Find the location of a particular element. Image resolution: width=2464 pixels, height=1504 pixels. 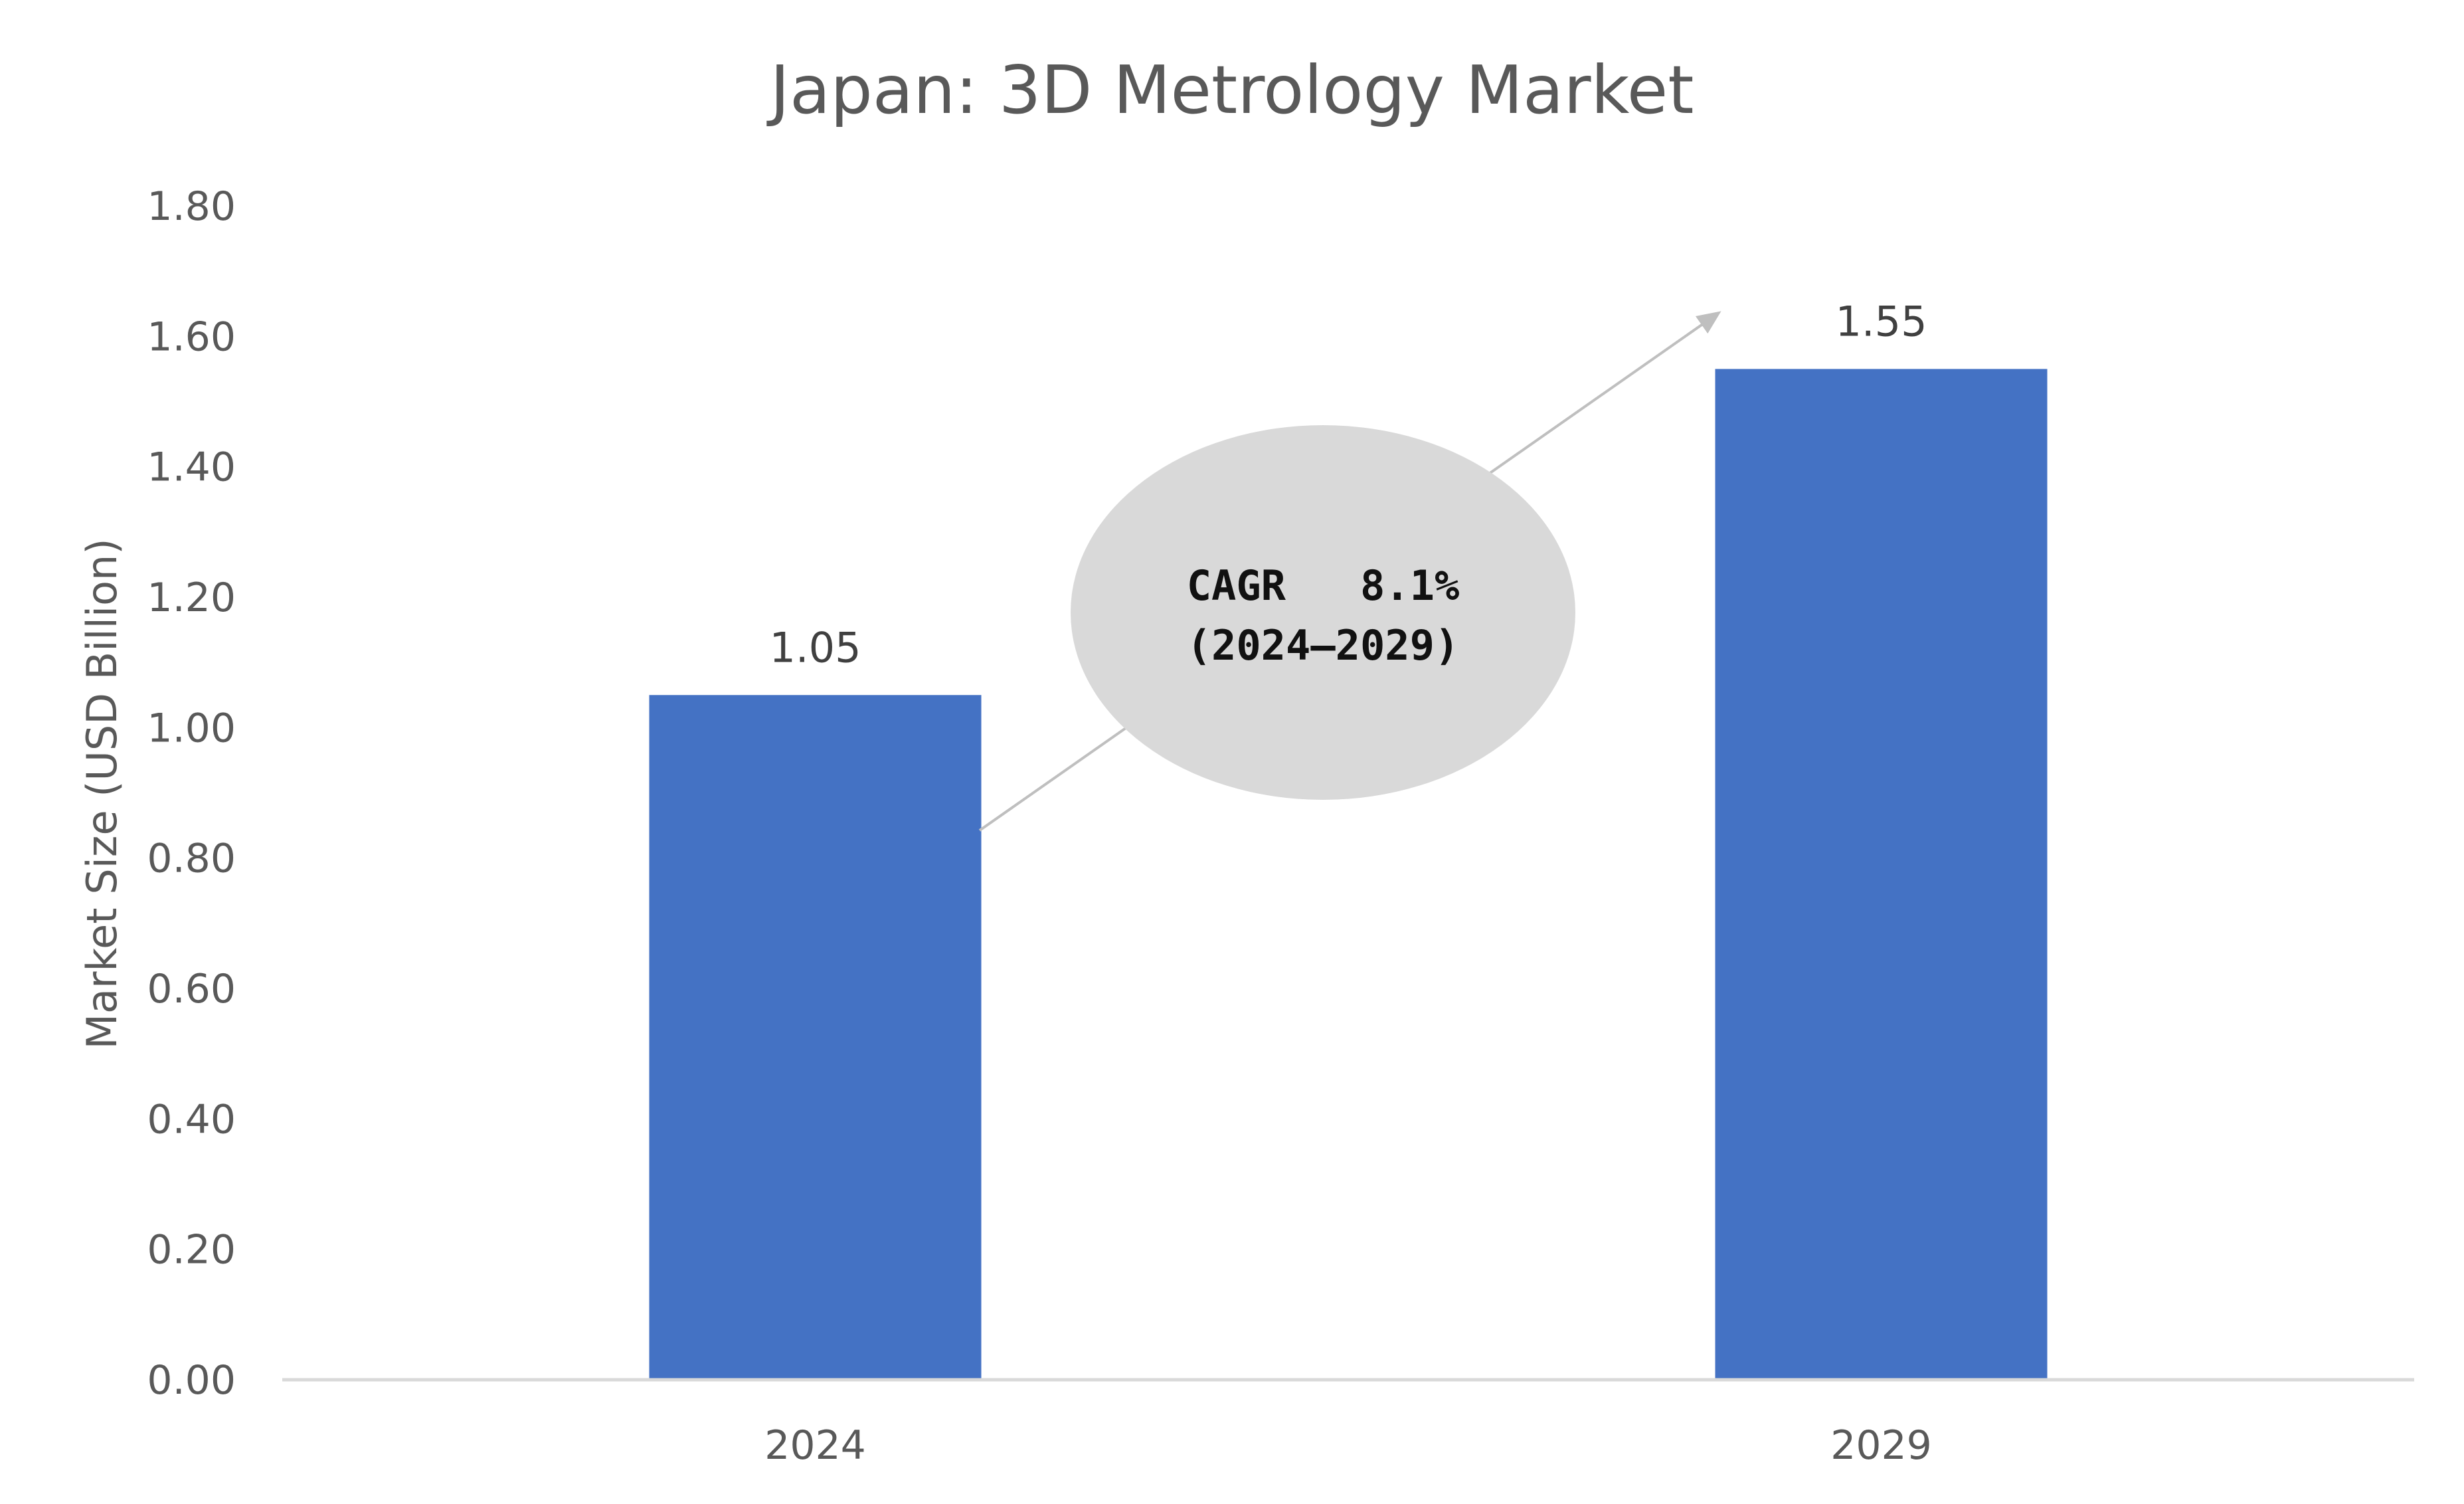

y-tick-label: 1.00 is located at coordinates (191, 728).